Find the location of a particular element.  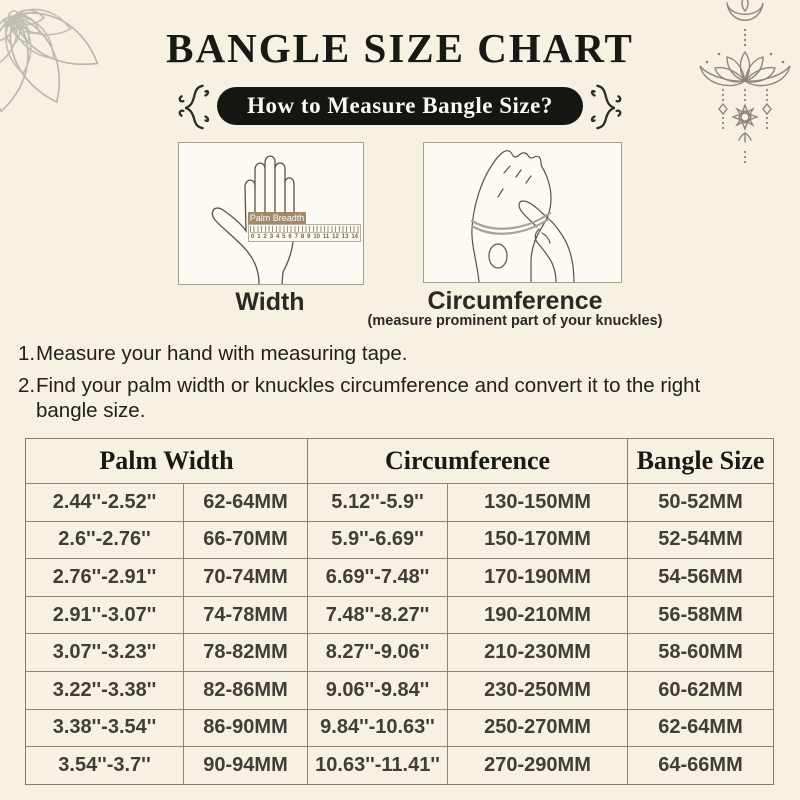

table-cell: 74-78MM is located at coordinates (246, 615).